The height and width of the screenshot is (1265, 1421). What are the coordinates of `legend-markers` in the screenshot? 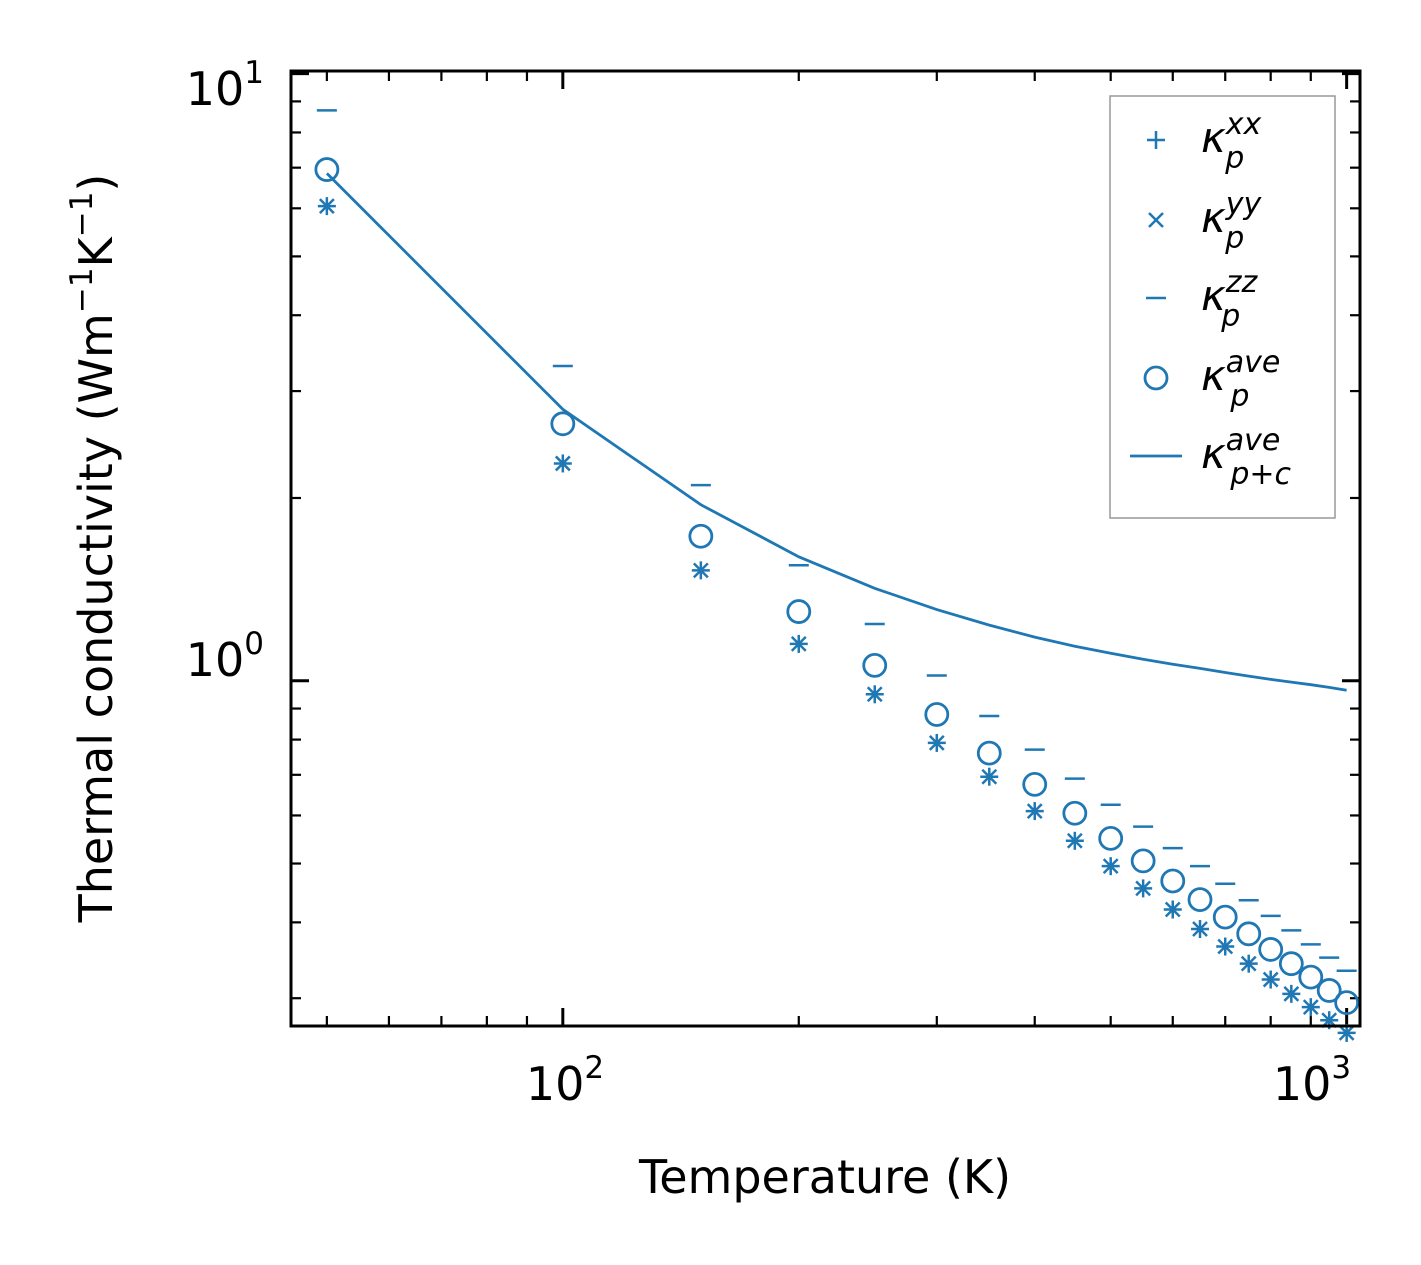 It's located at (1156, 294).